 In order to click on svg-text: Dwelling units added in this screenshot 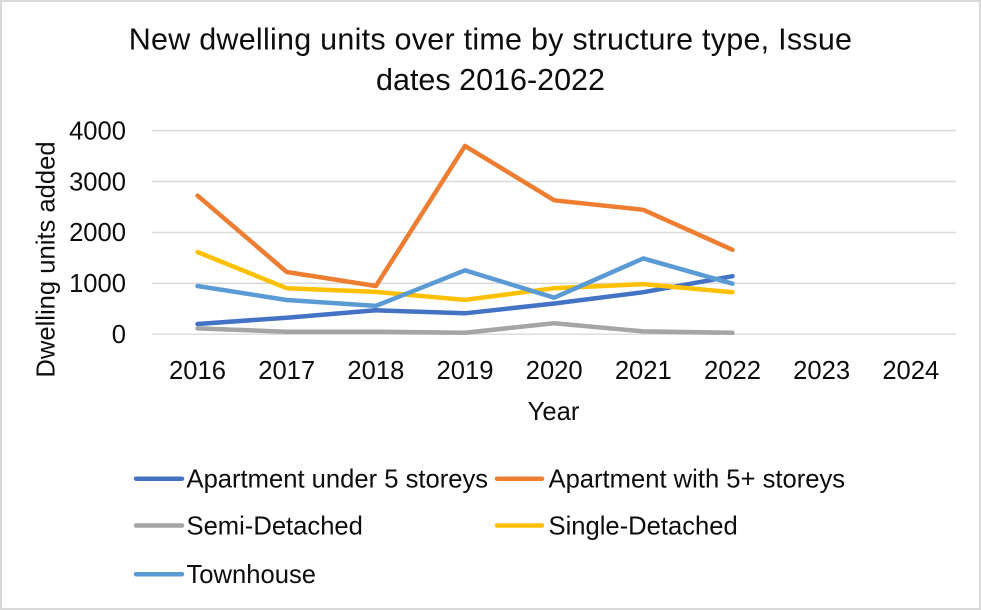, I will do `click(47, 259)`.